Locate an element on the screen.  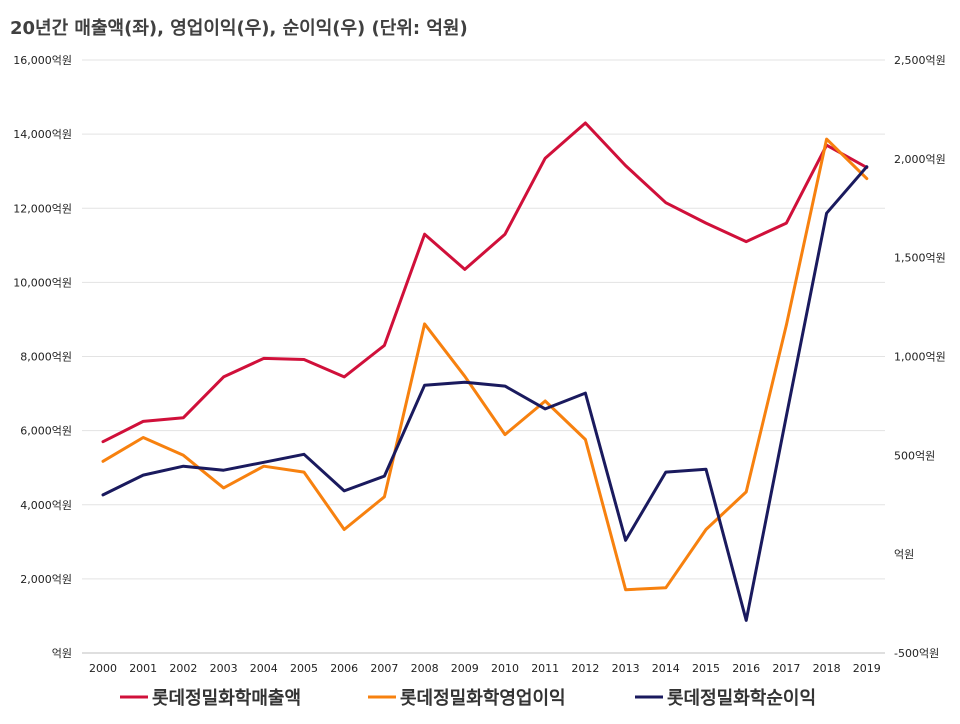
legend: 롯데정밀화학매출액 롯데정밀화학영업이익 롯데정밀화학순이익 is located at coordinates (468, 698).